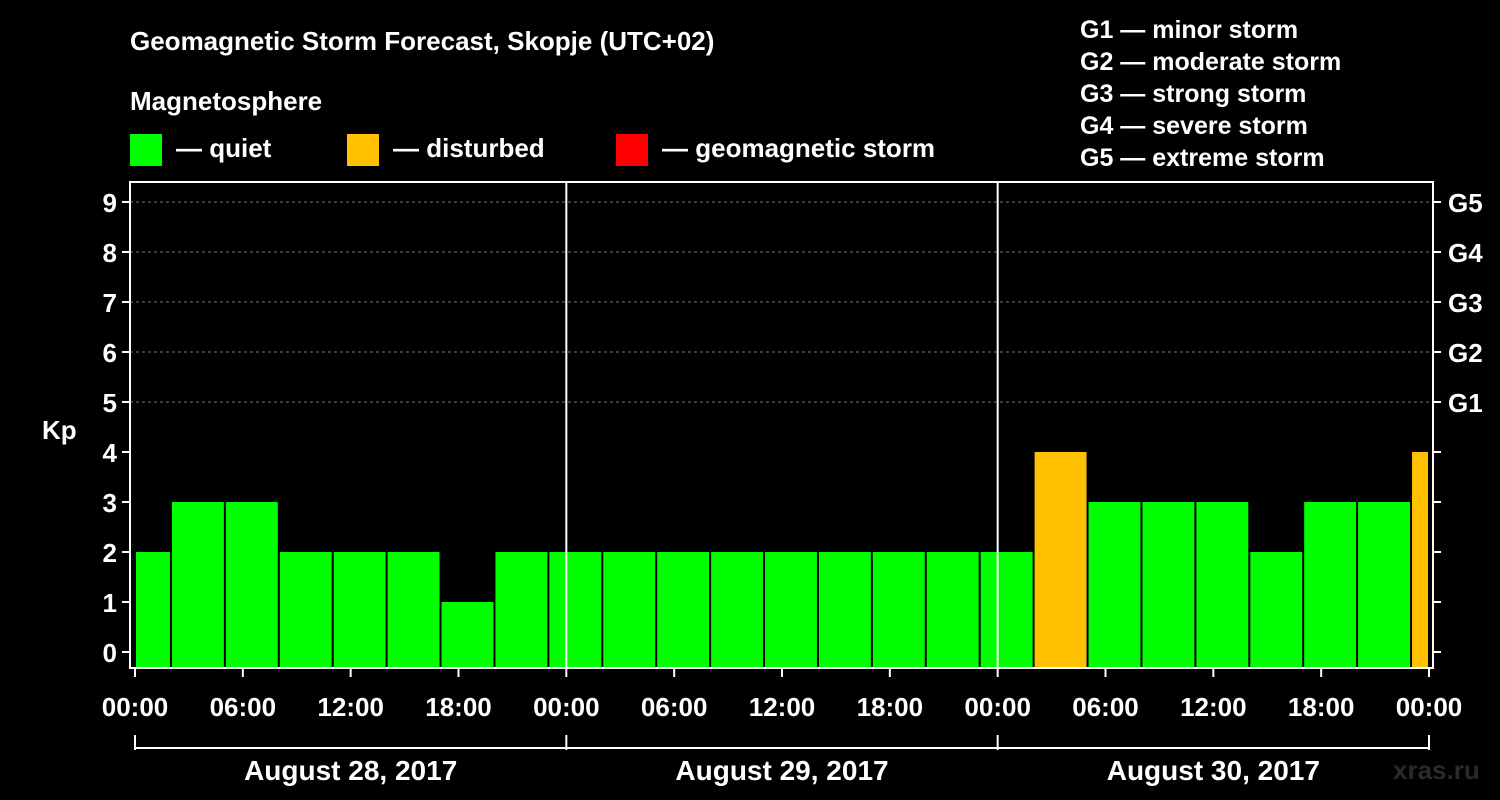  I want to click on x-tick-label-9: 06:00, so click(1105, 707).